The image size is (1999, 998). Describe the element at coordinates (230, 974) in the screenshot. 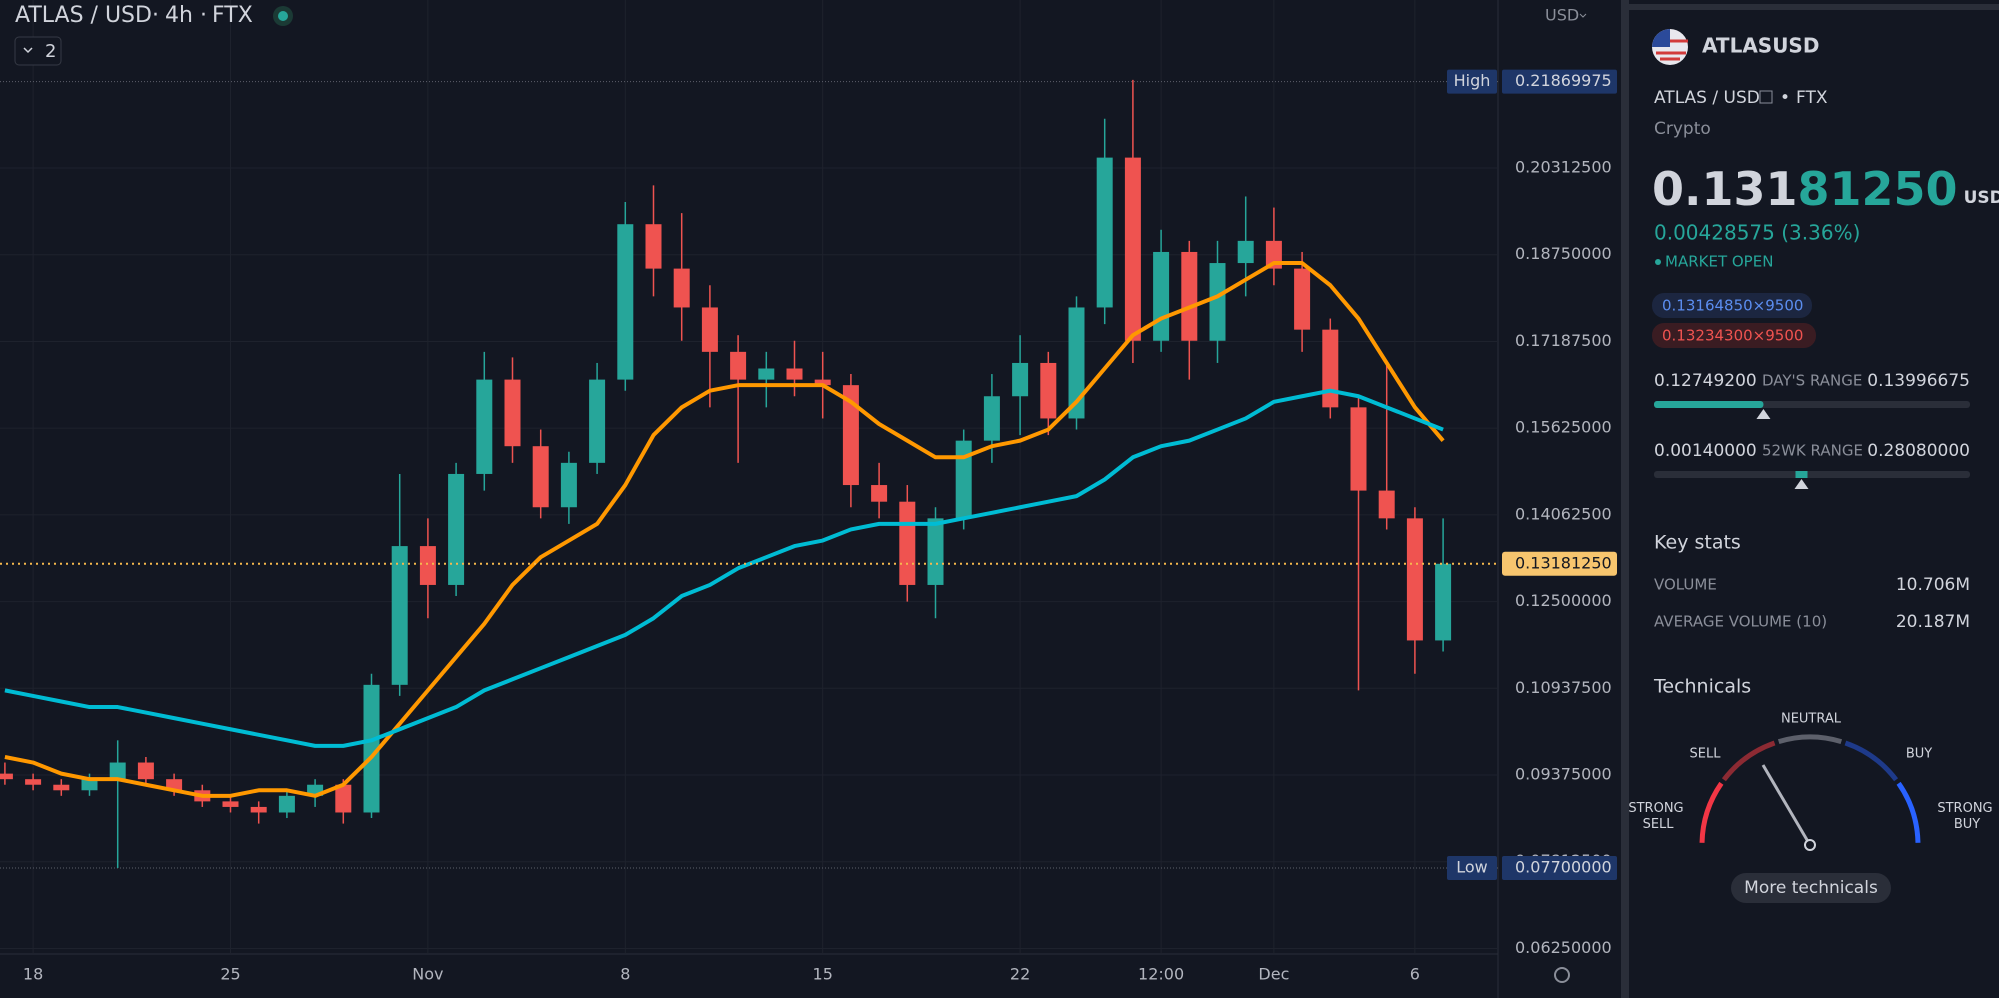

I see `x-tick-label: 25` at that location.